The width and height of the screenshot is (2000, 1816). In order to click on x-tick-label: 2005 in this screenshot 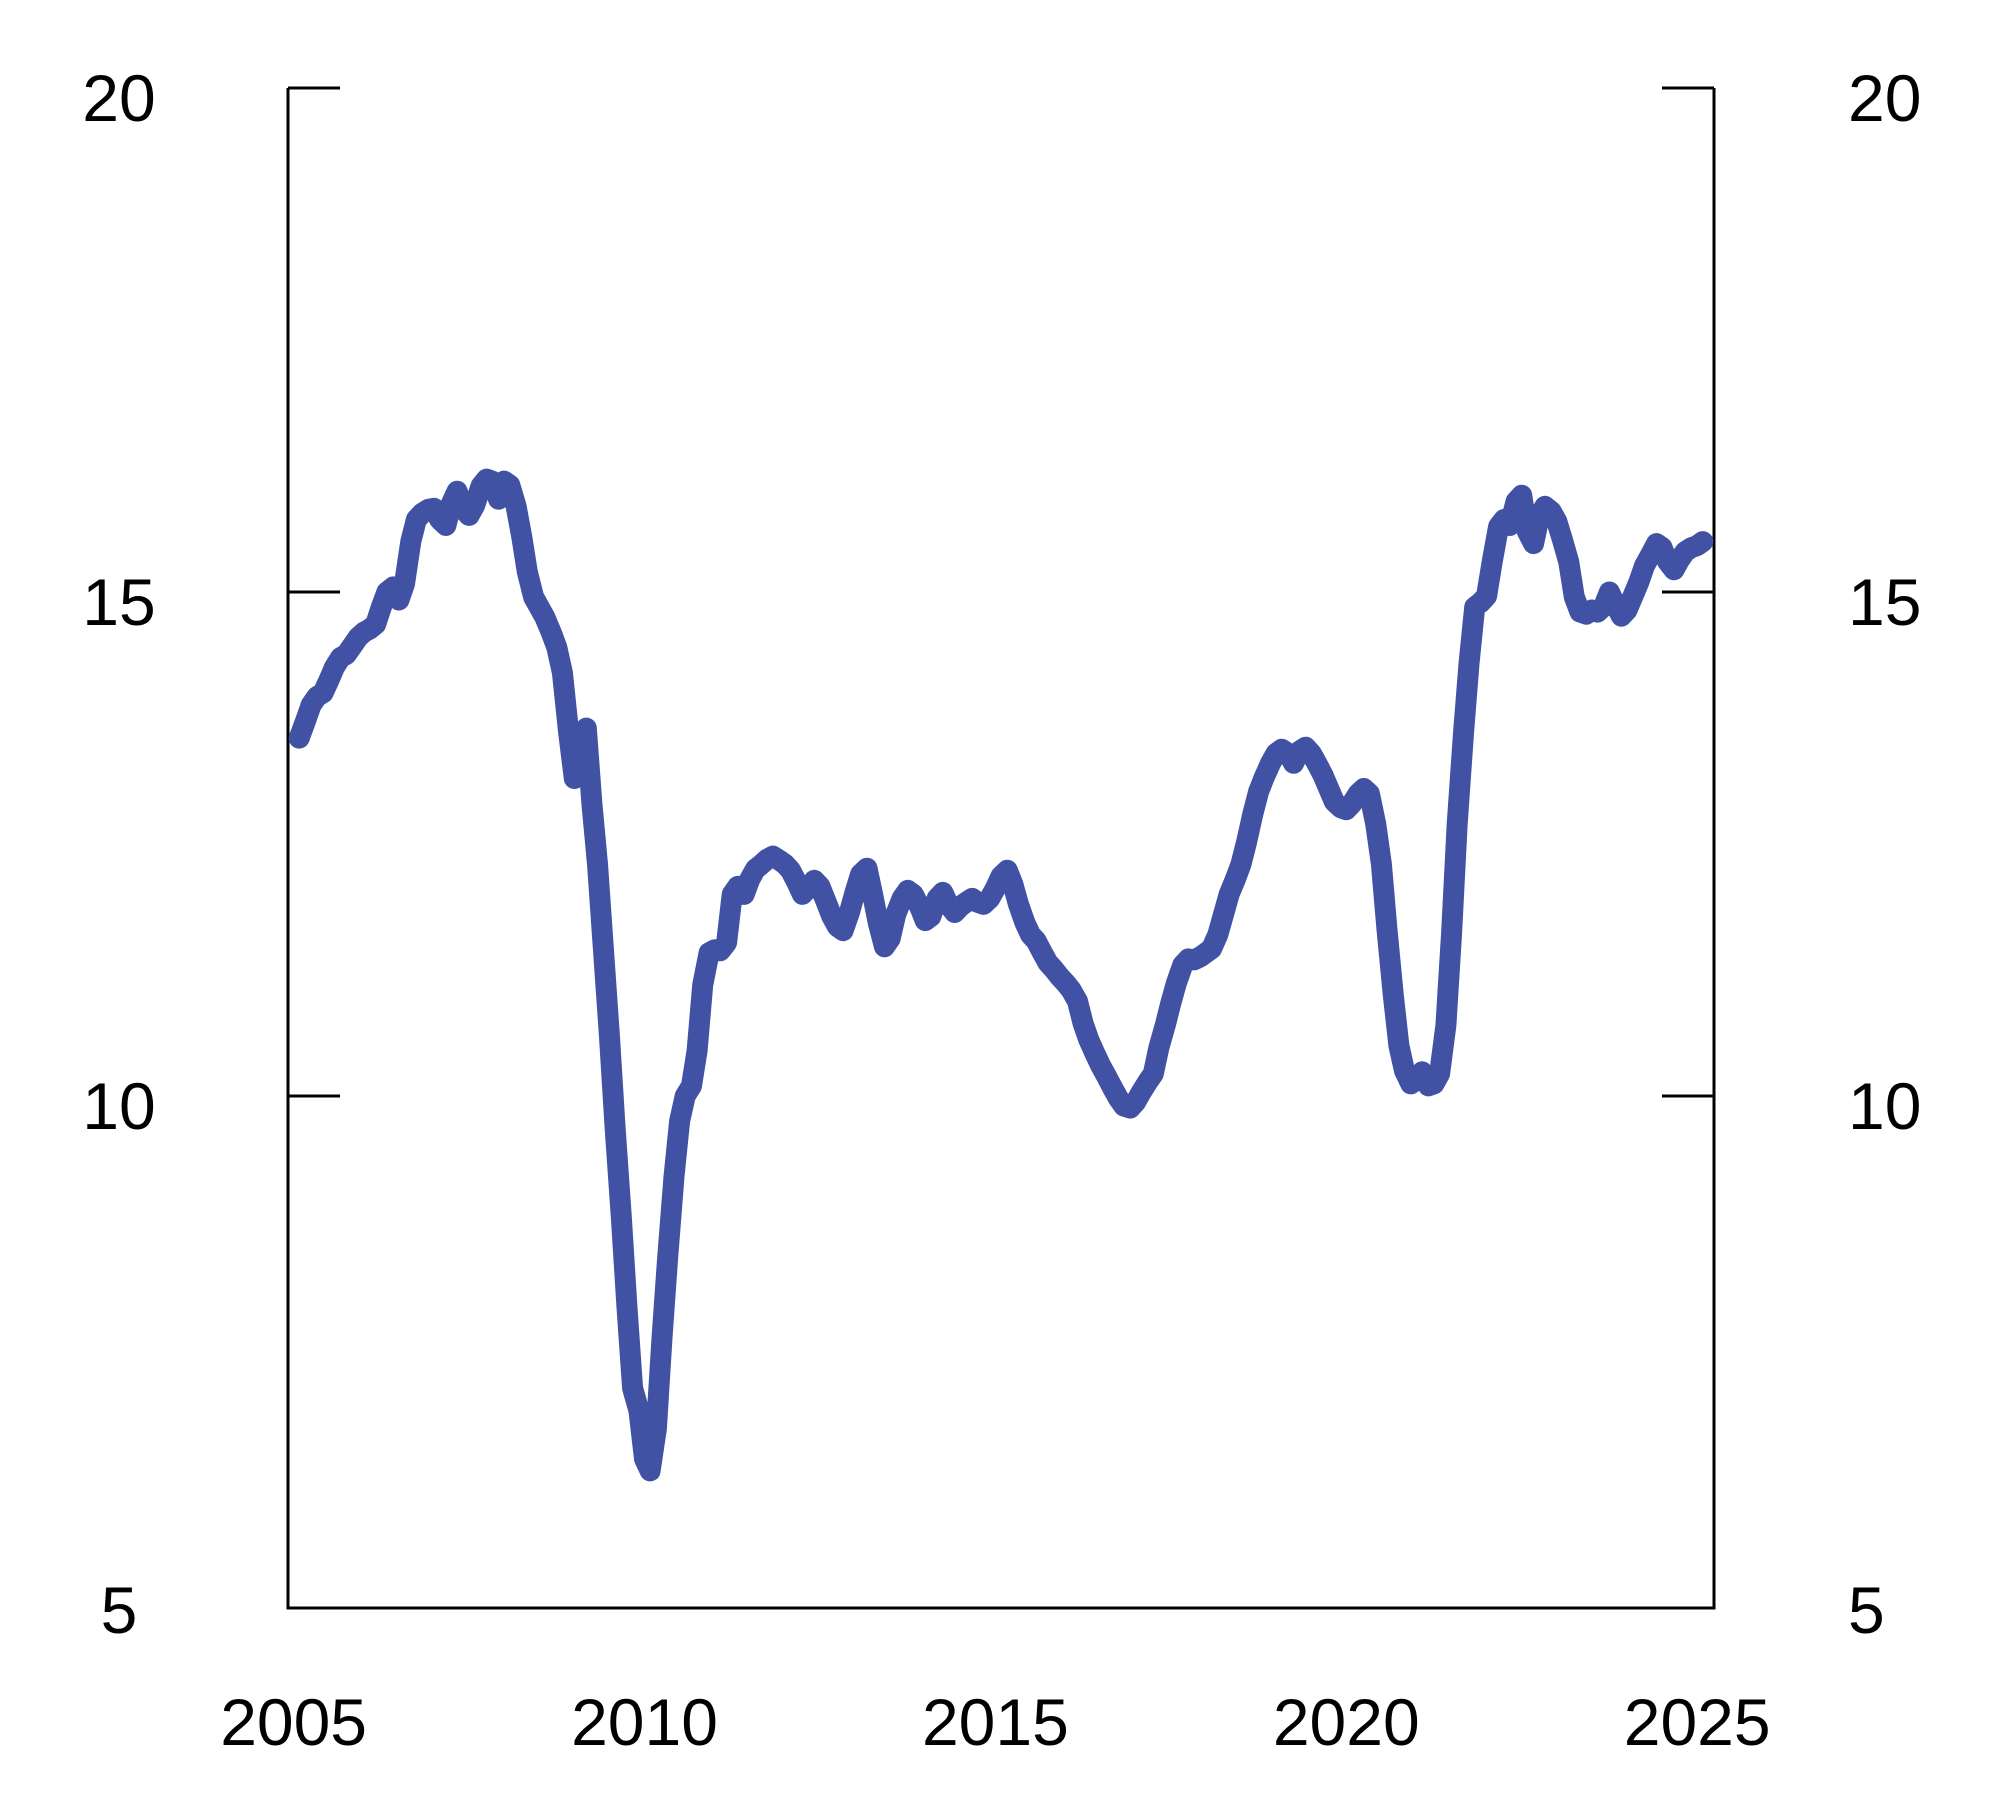, I will do `click(294, 1722)`.